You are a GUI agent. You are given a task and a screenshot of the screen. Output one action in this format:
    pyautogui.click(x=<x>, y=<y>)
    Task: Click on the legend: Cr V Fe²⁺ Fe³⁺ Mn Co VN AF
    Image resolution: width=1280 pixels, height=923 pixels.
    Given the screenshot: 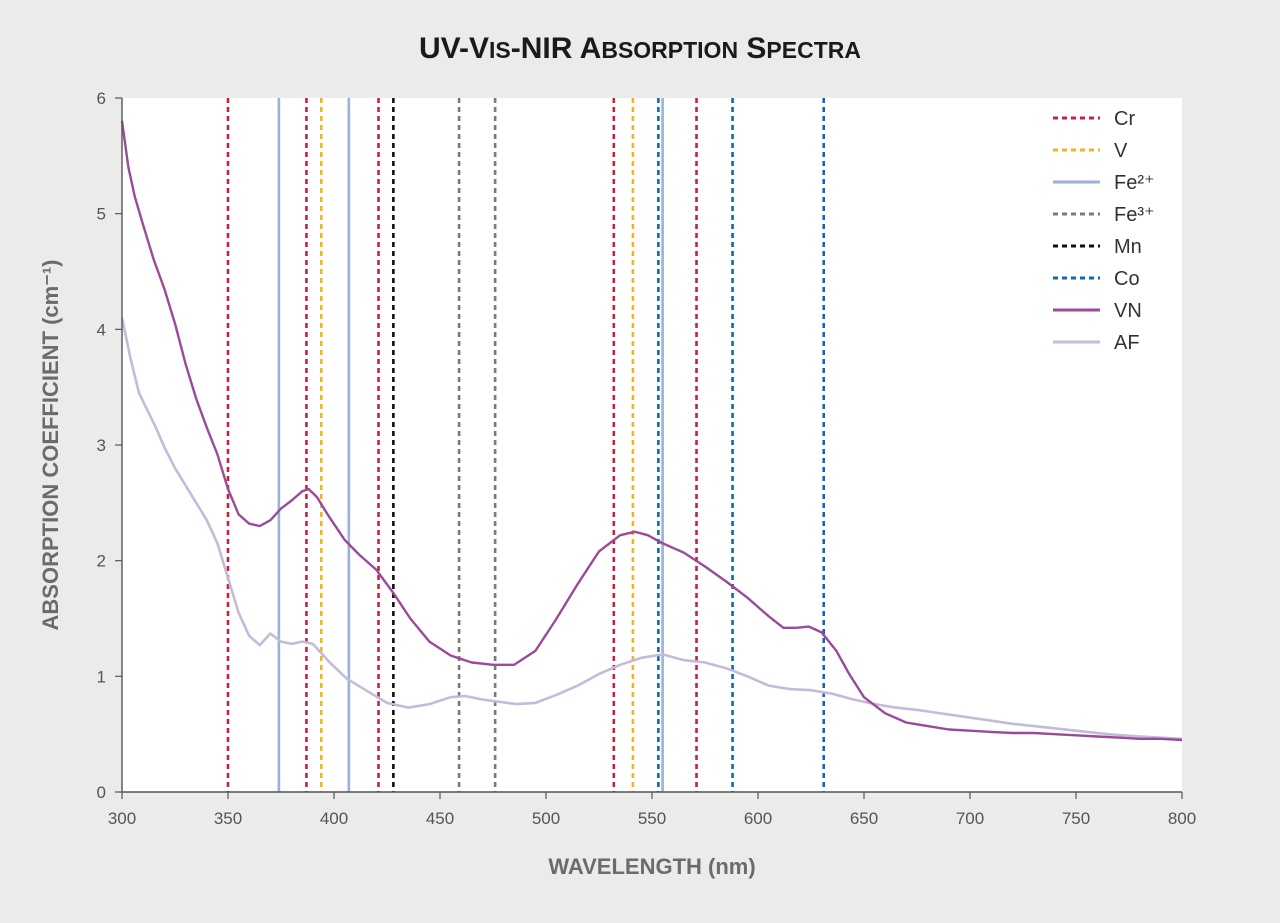 What is the action you would take?
    pyautogui.click(x=1104, y=231)
    